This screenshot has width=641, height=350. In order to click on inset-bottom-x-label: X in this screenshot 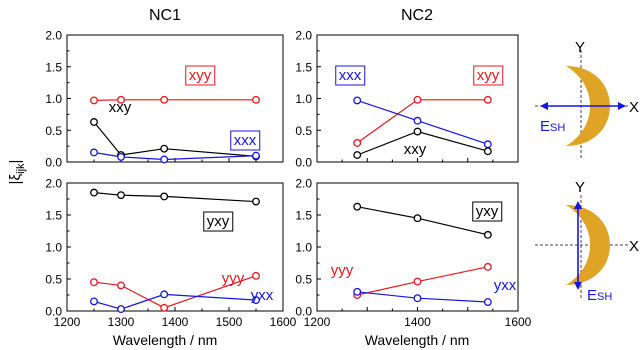, I will do `click(634, 246)`.